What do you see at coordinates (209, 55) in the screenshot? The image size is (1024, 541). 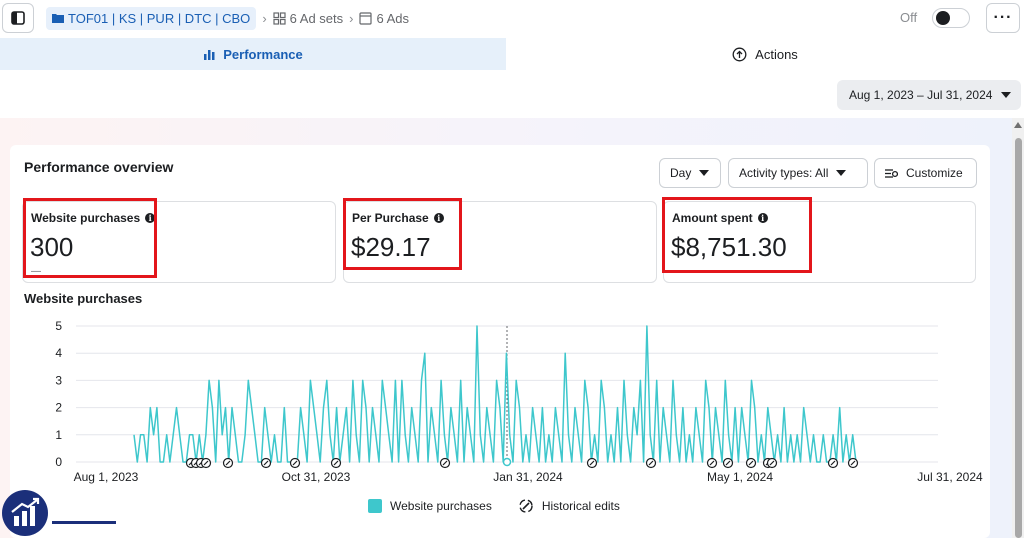 I see `bar-chart-icon` at bounding box center [209, 55].